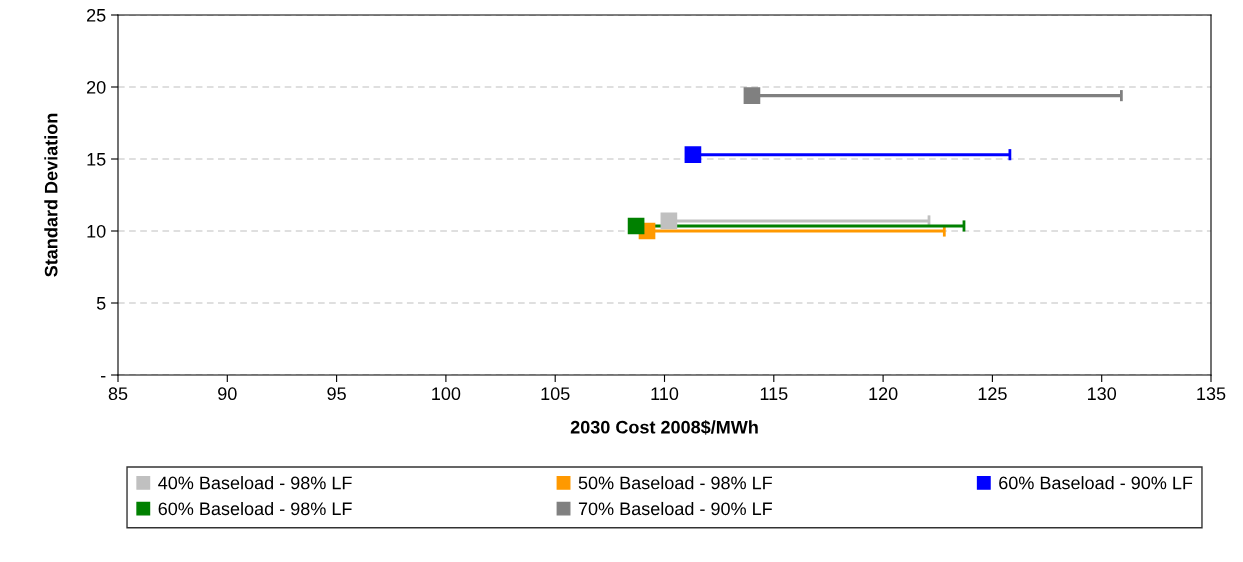 This screenshot has width=1243, height=562. What do you see at coordinates (675, 483) in the screenshot?
I see `legend-label: 50% Baseload - 98% LF` at bounding box center [675, 483].